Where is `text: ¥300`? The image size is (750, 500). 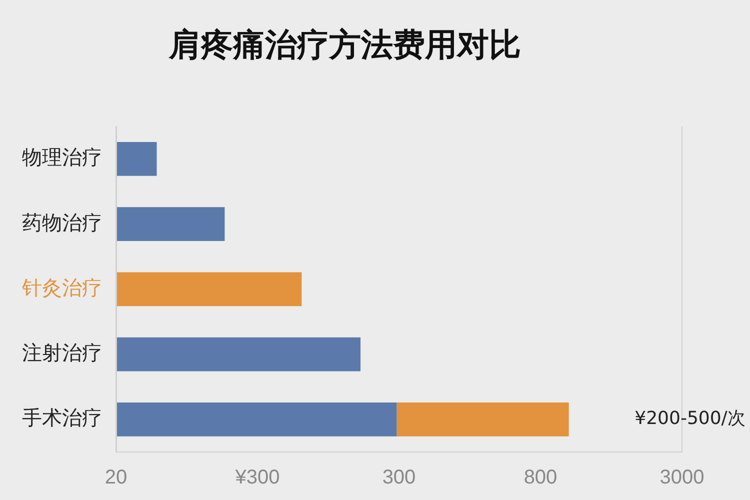
text: ¥300 is located at coordinates (257, 477).